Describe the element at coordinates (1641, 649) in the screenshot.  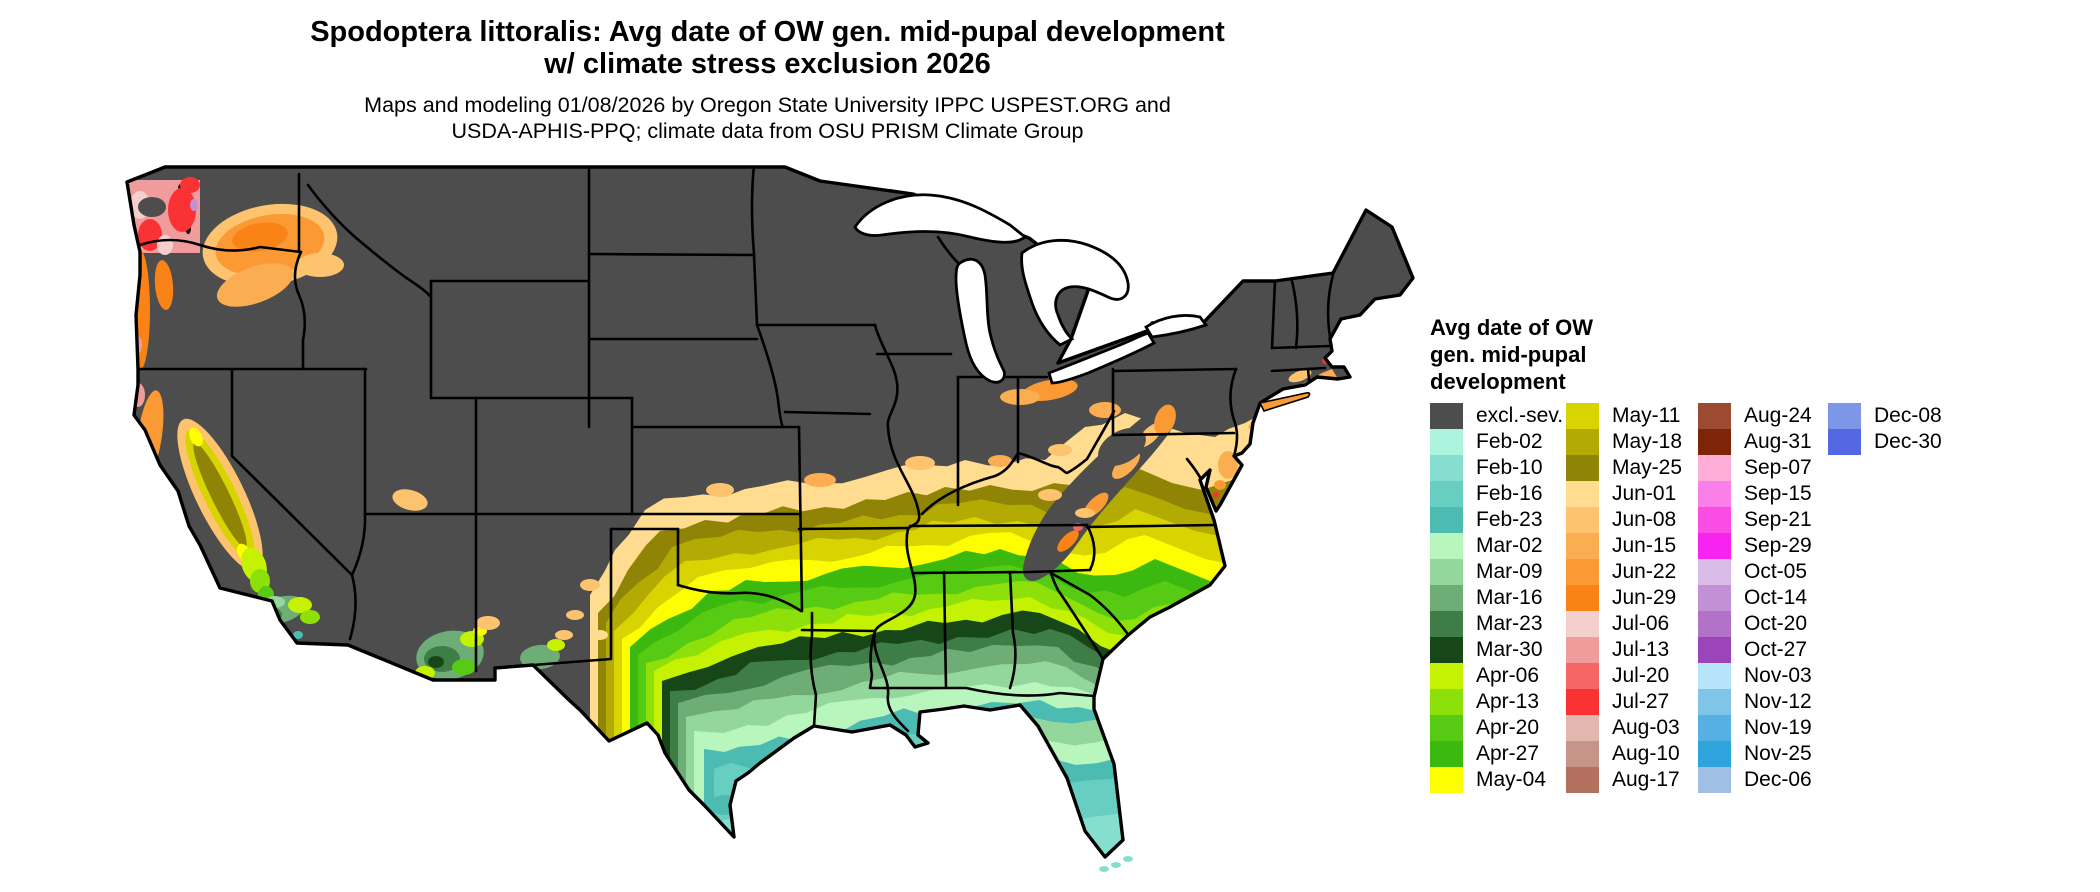
I see `legend-label: Jul-13` at that location.